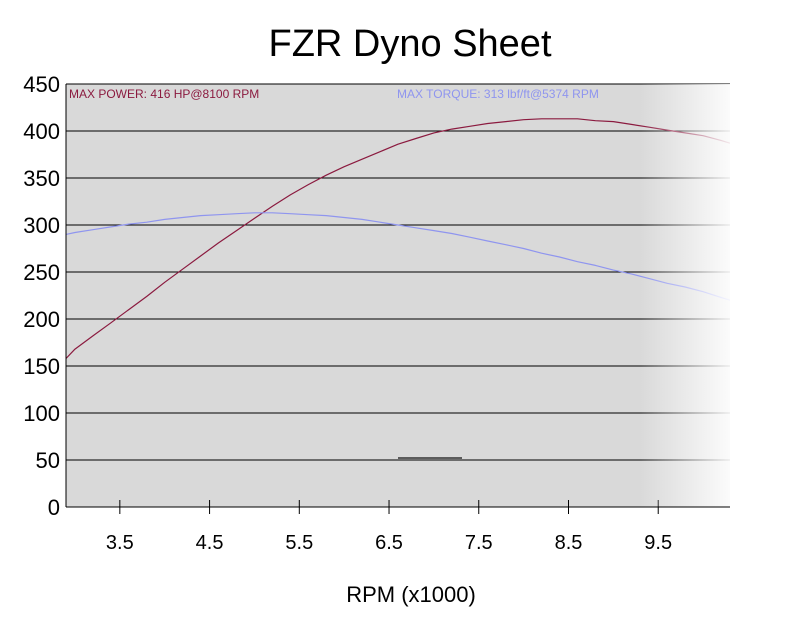 The image size is (807, 638). I want to click on right-fade-overlay, so click(690, 295).